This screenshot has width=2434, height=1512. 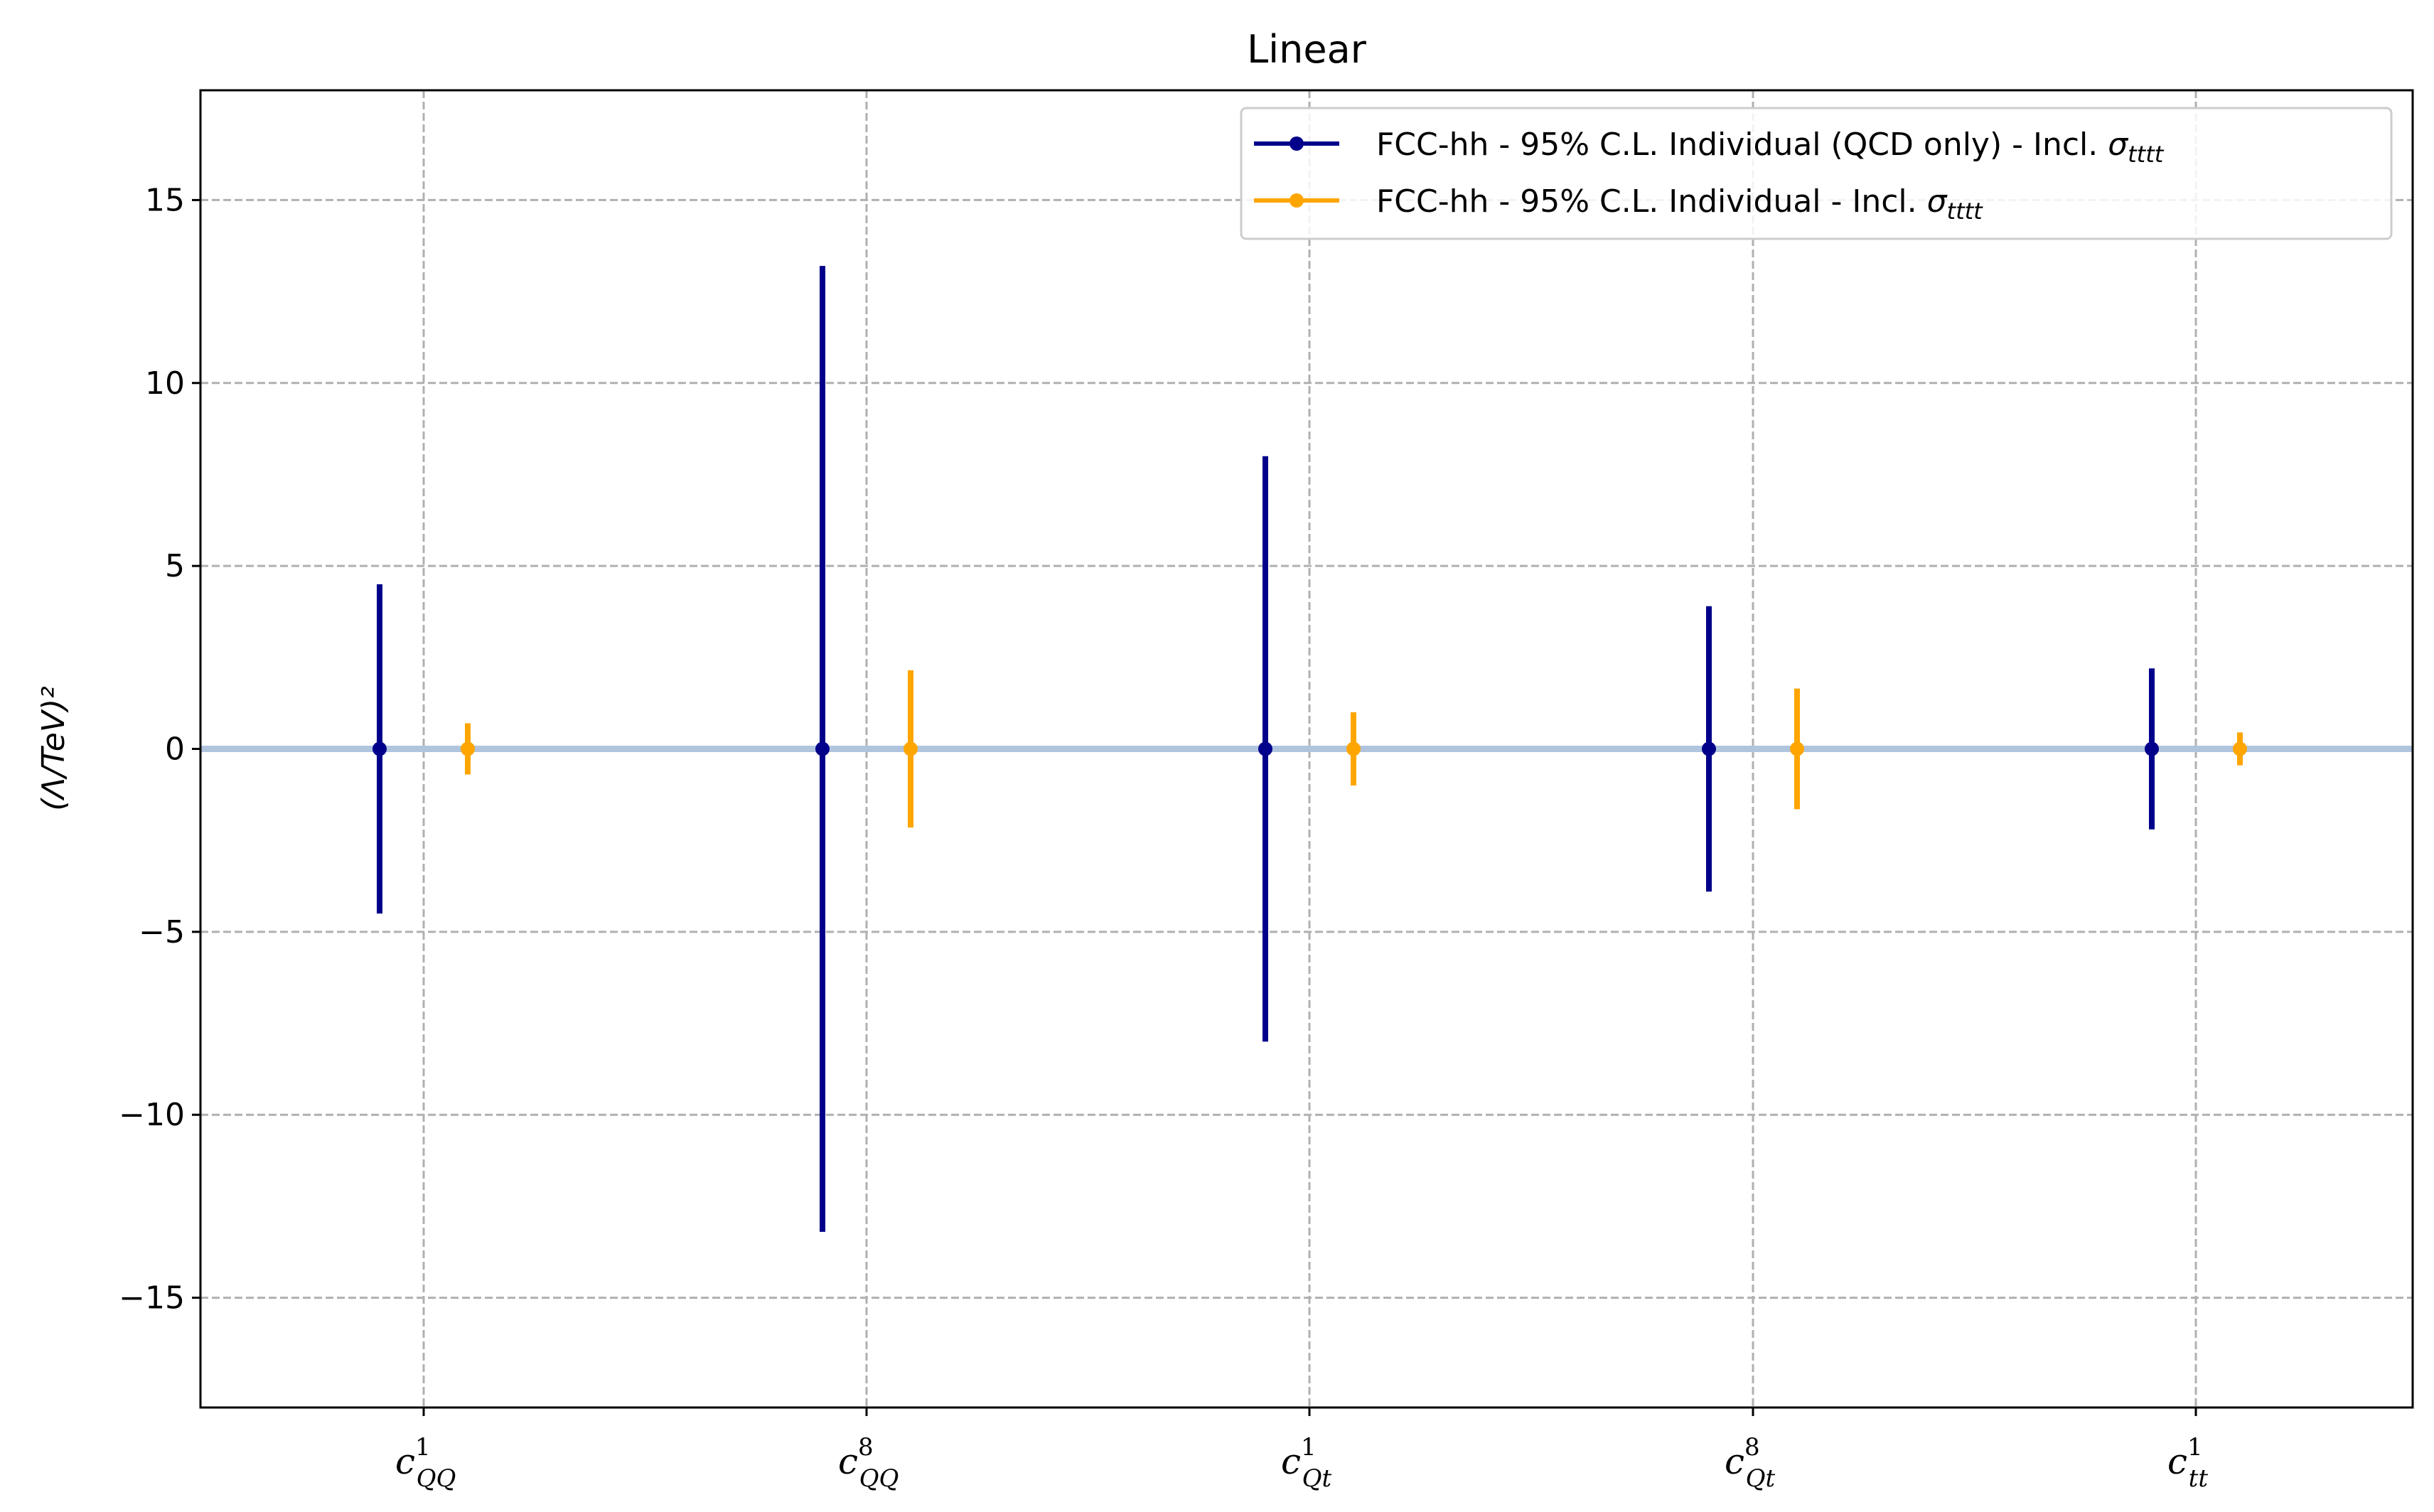 I want to click on x-axis: c1 QQ c8 QQ c1 Qt c8 Qt c1 tt, so click(x=1301, y=1451).